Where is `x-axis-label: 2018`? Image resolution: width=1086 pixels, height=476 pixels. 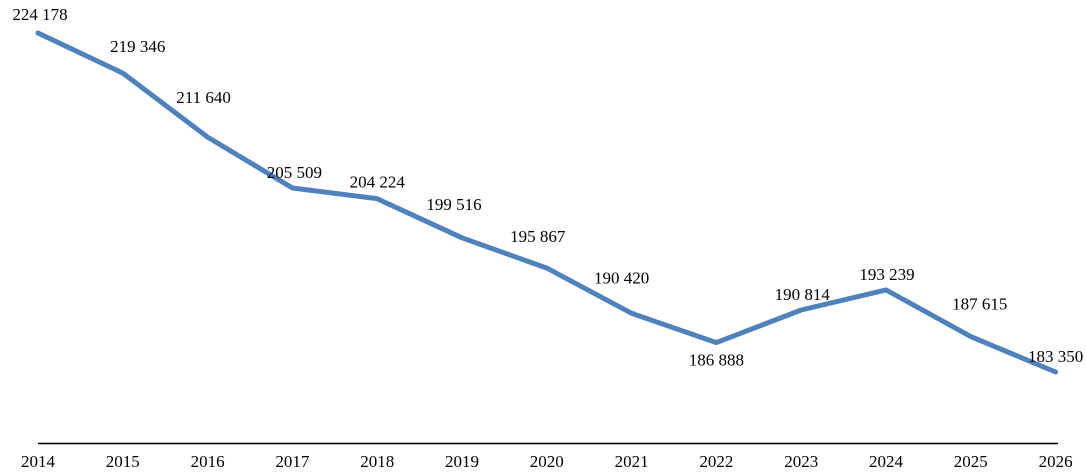
x-axis-label: 2018 is located at coordinates (377, 461).